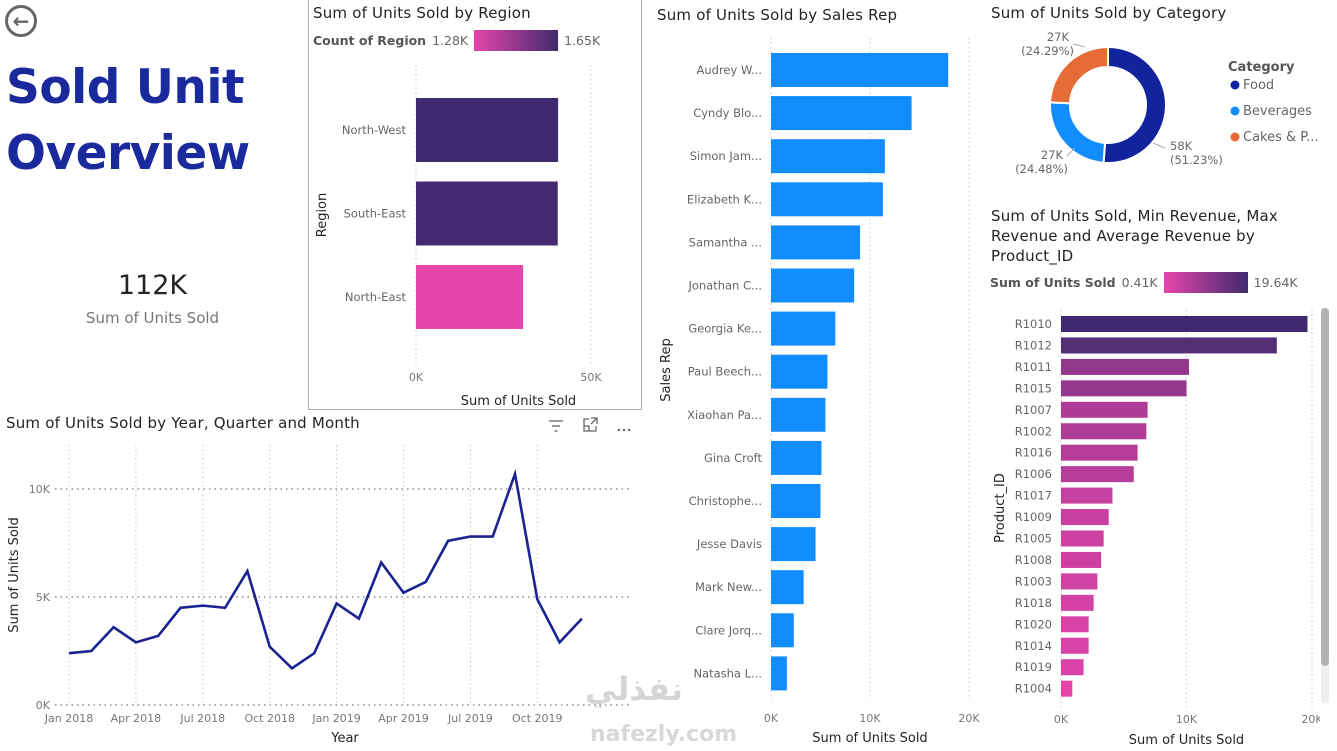  What do you see at coordinates (456, 40) in the screenshot?
I see `region-legend: Count of Region 1.28K 1.65K` at bounding box center [456, 40].